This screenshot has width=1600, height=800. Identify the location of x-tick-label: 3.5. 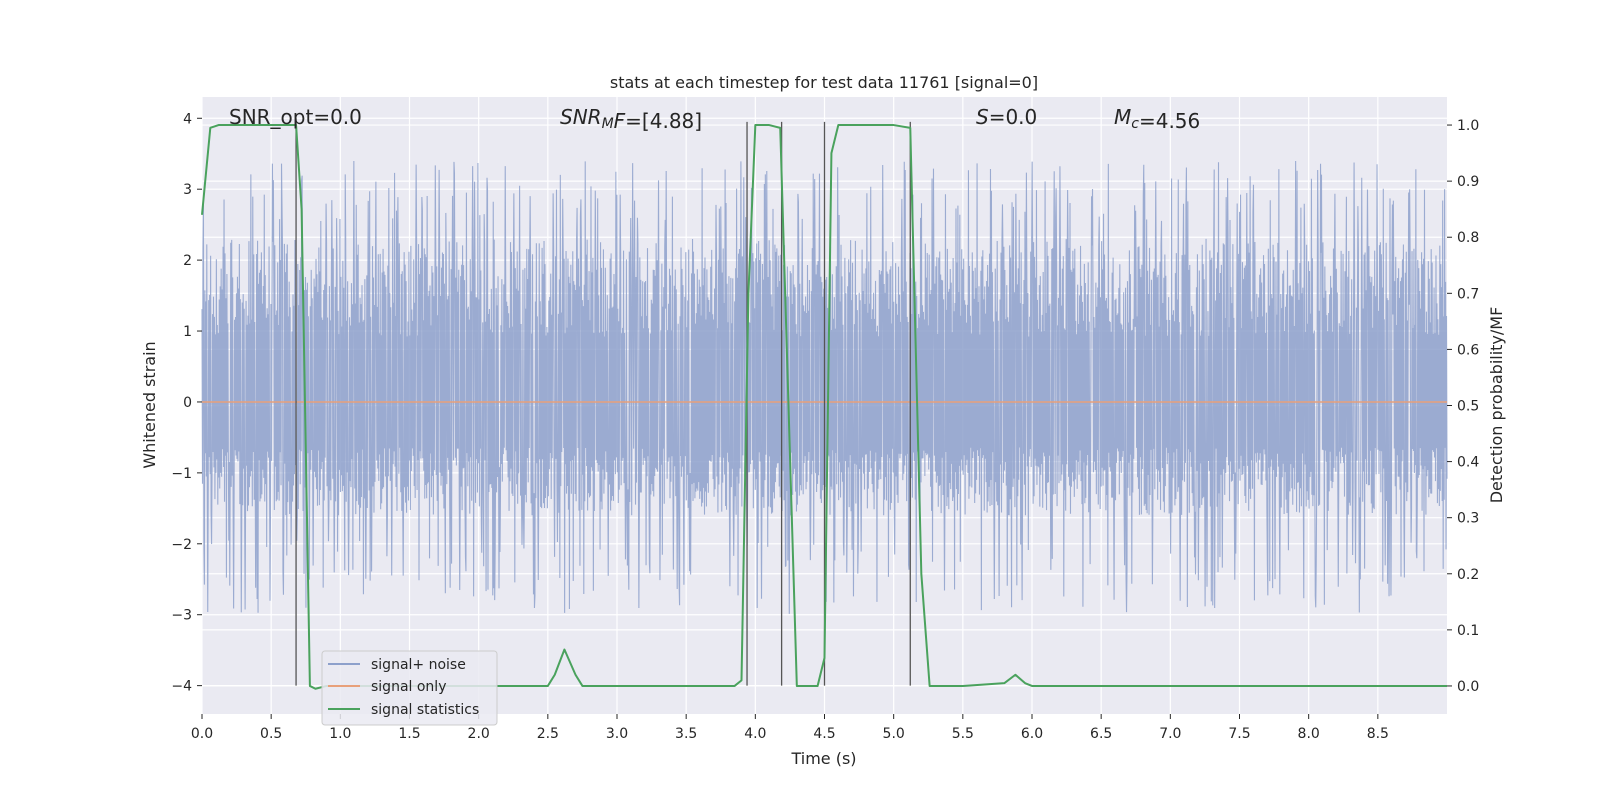
(686, 734).